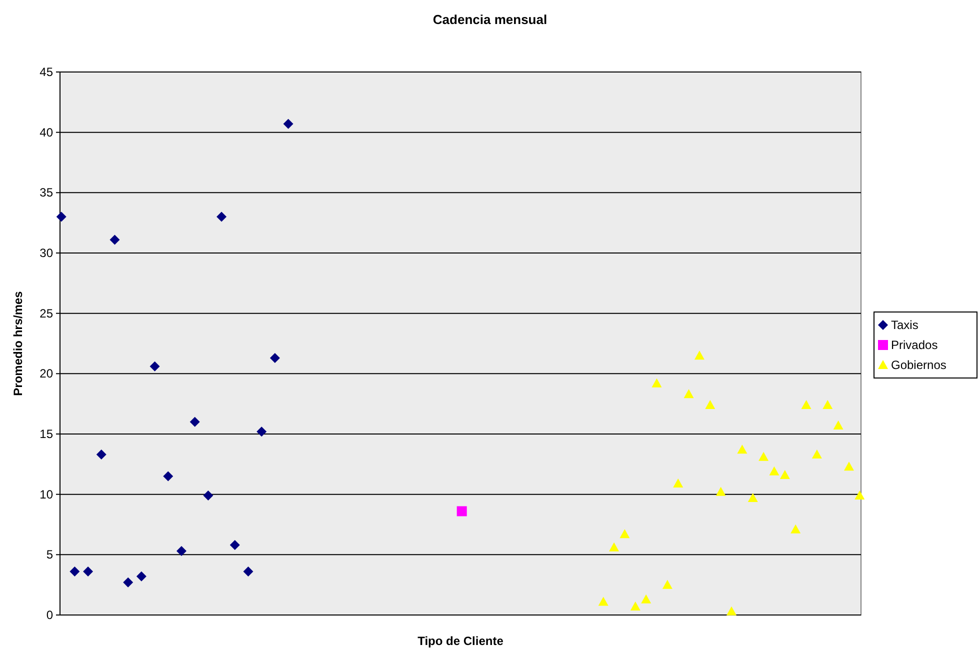 The width and height of the screenshot is (979, 652). I want to click on y-tick-label: 0, so click(50, 615).